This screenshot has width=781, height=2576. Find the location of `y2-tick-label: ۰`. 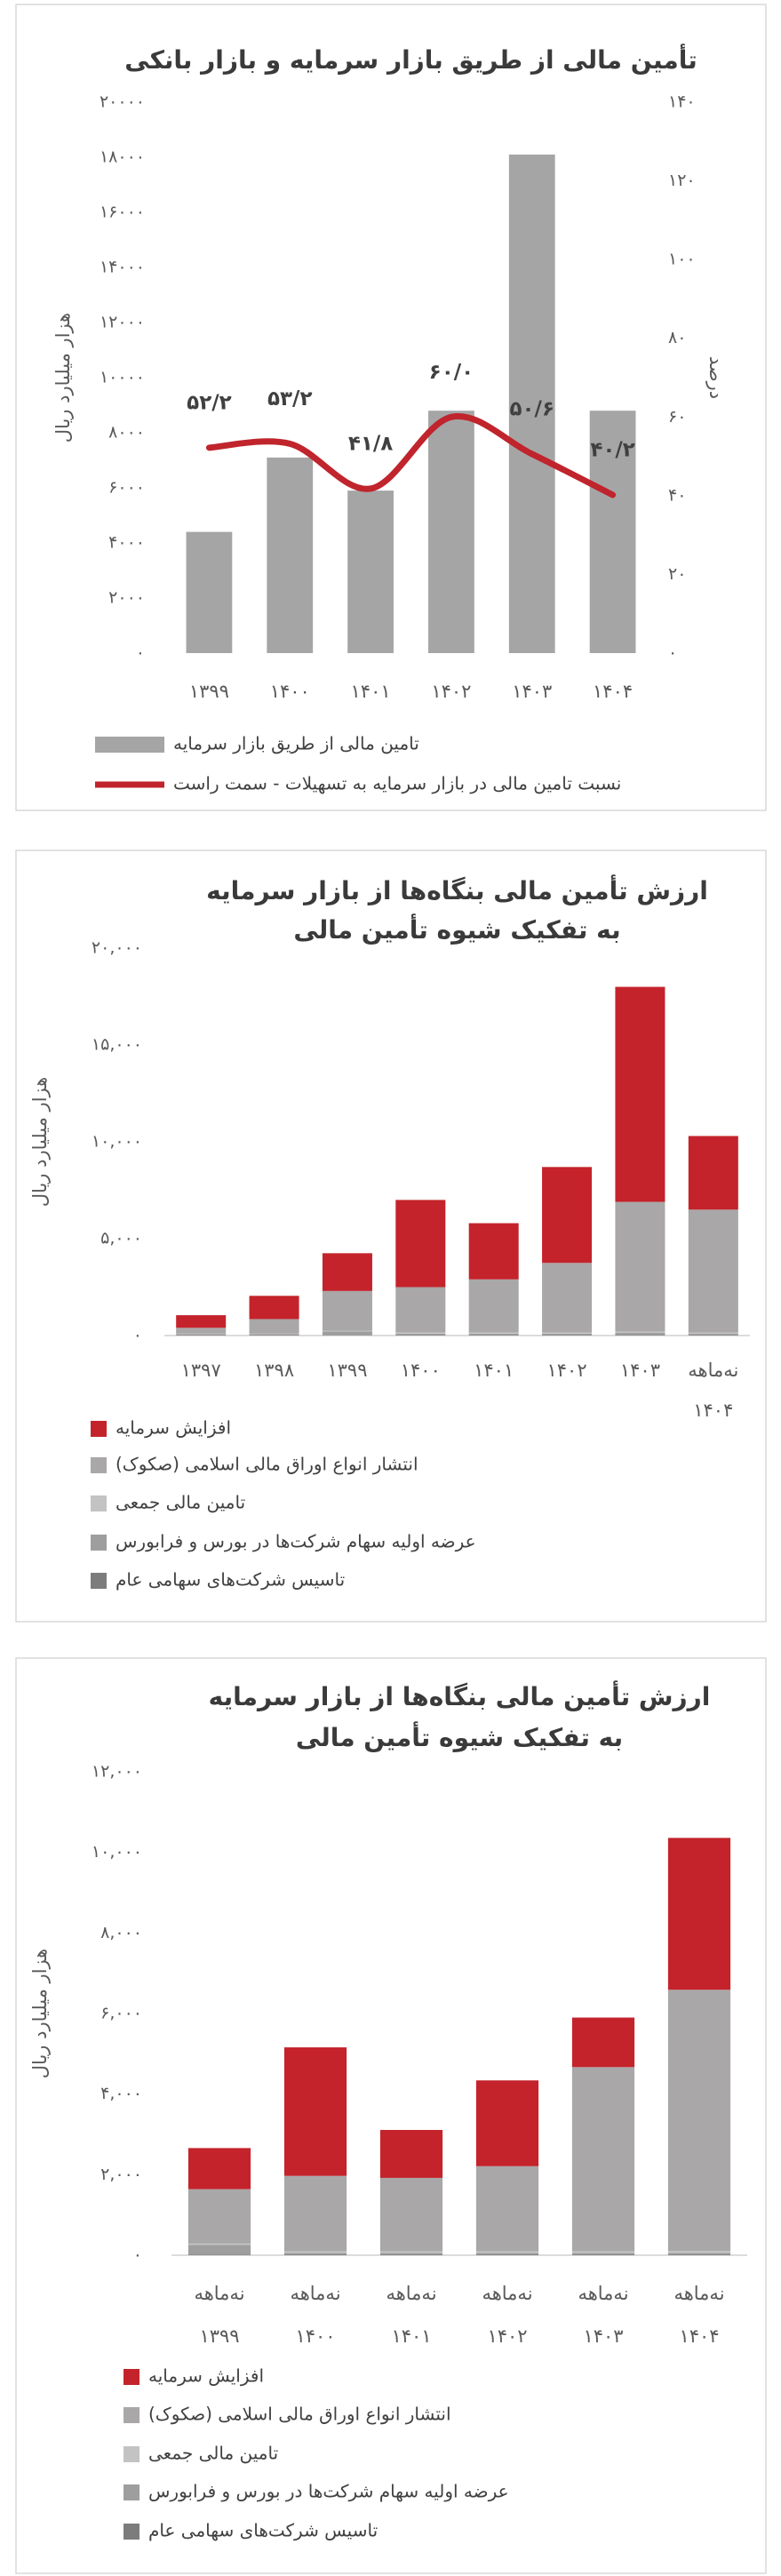

y2-tick-label: ۰ is located at coordinates (672, 653).